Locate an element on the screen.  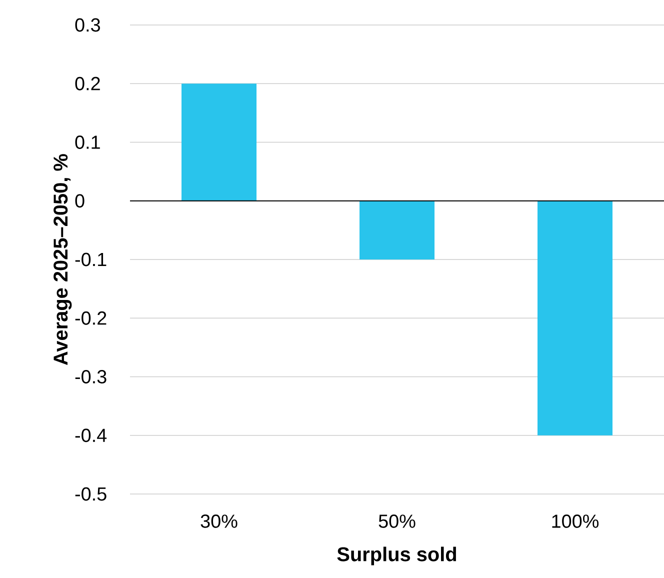
y-tick-label: -0.2 is located at coordinates (90, 318).